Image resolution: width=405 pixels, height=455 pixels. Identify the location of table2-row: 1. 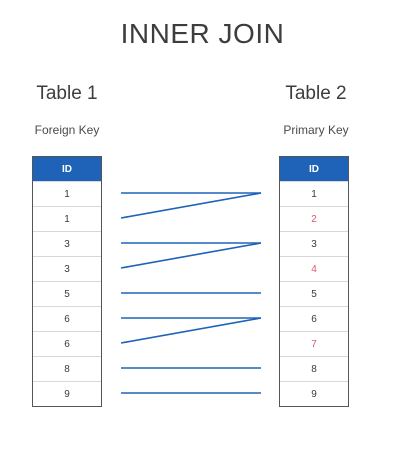
(314, 193).